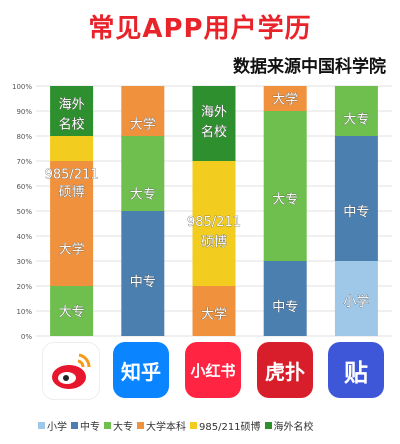 This screenshot has width=400, height=444. Describe the element at coordinates (123, 427) in the screenshot. I see `legend-label-junior-college: 大专` at that location.